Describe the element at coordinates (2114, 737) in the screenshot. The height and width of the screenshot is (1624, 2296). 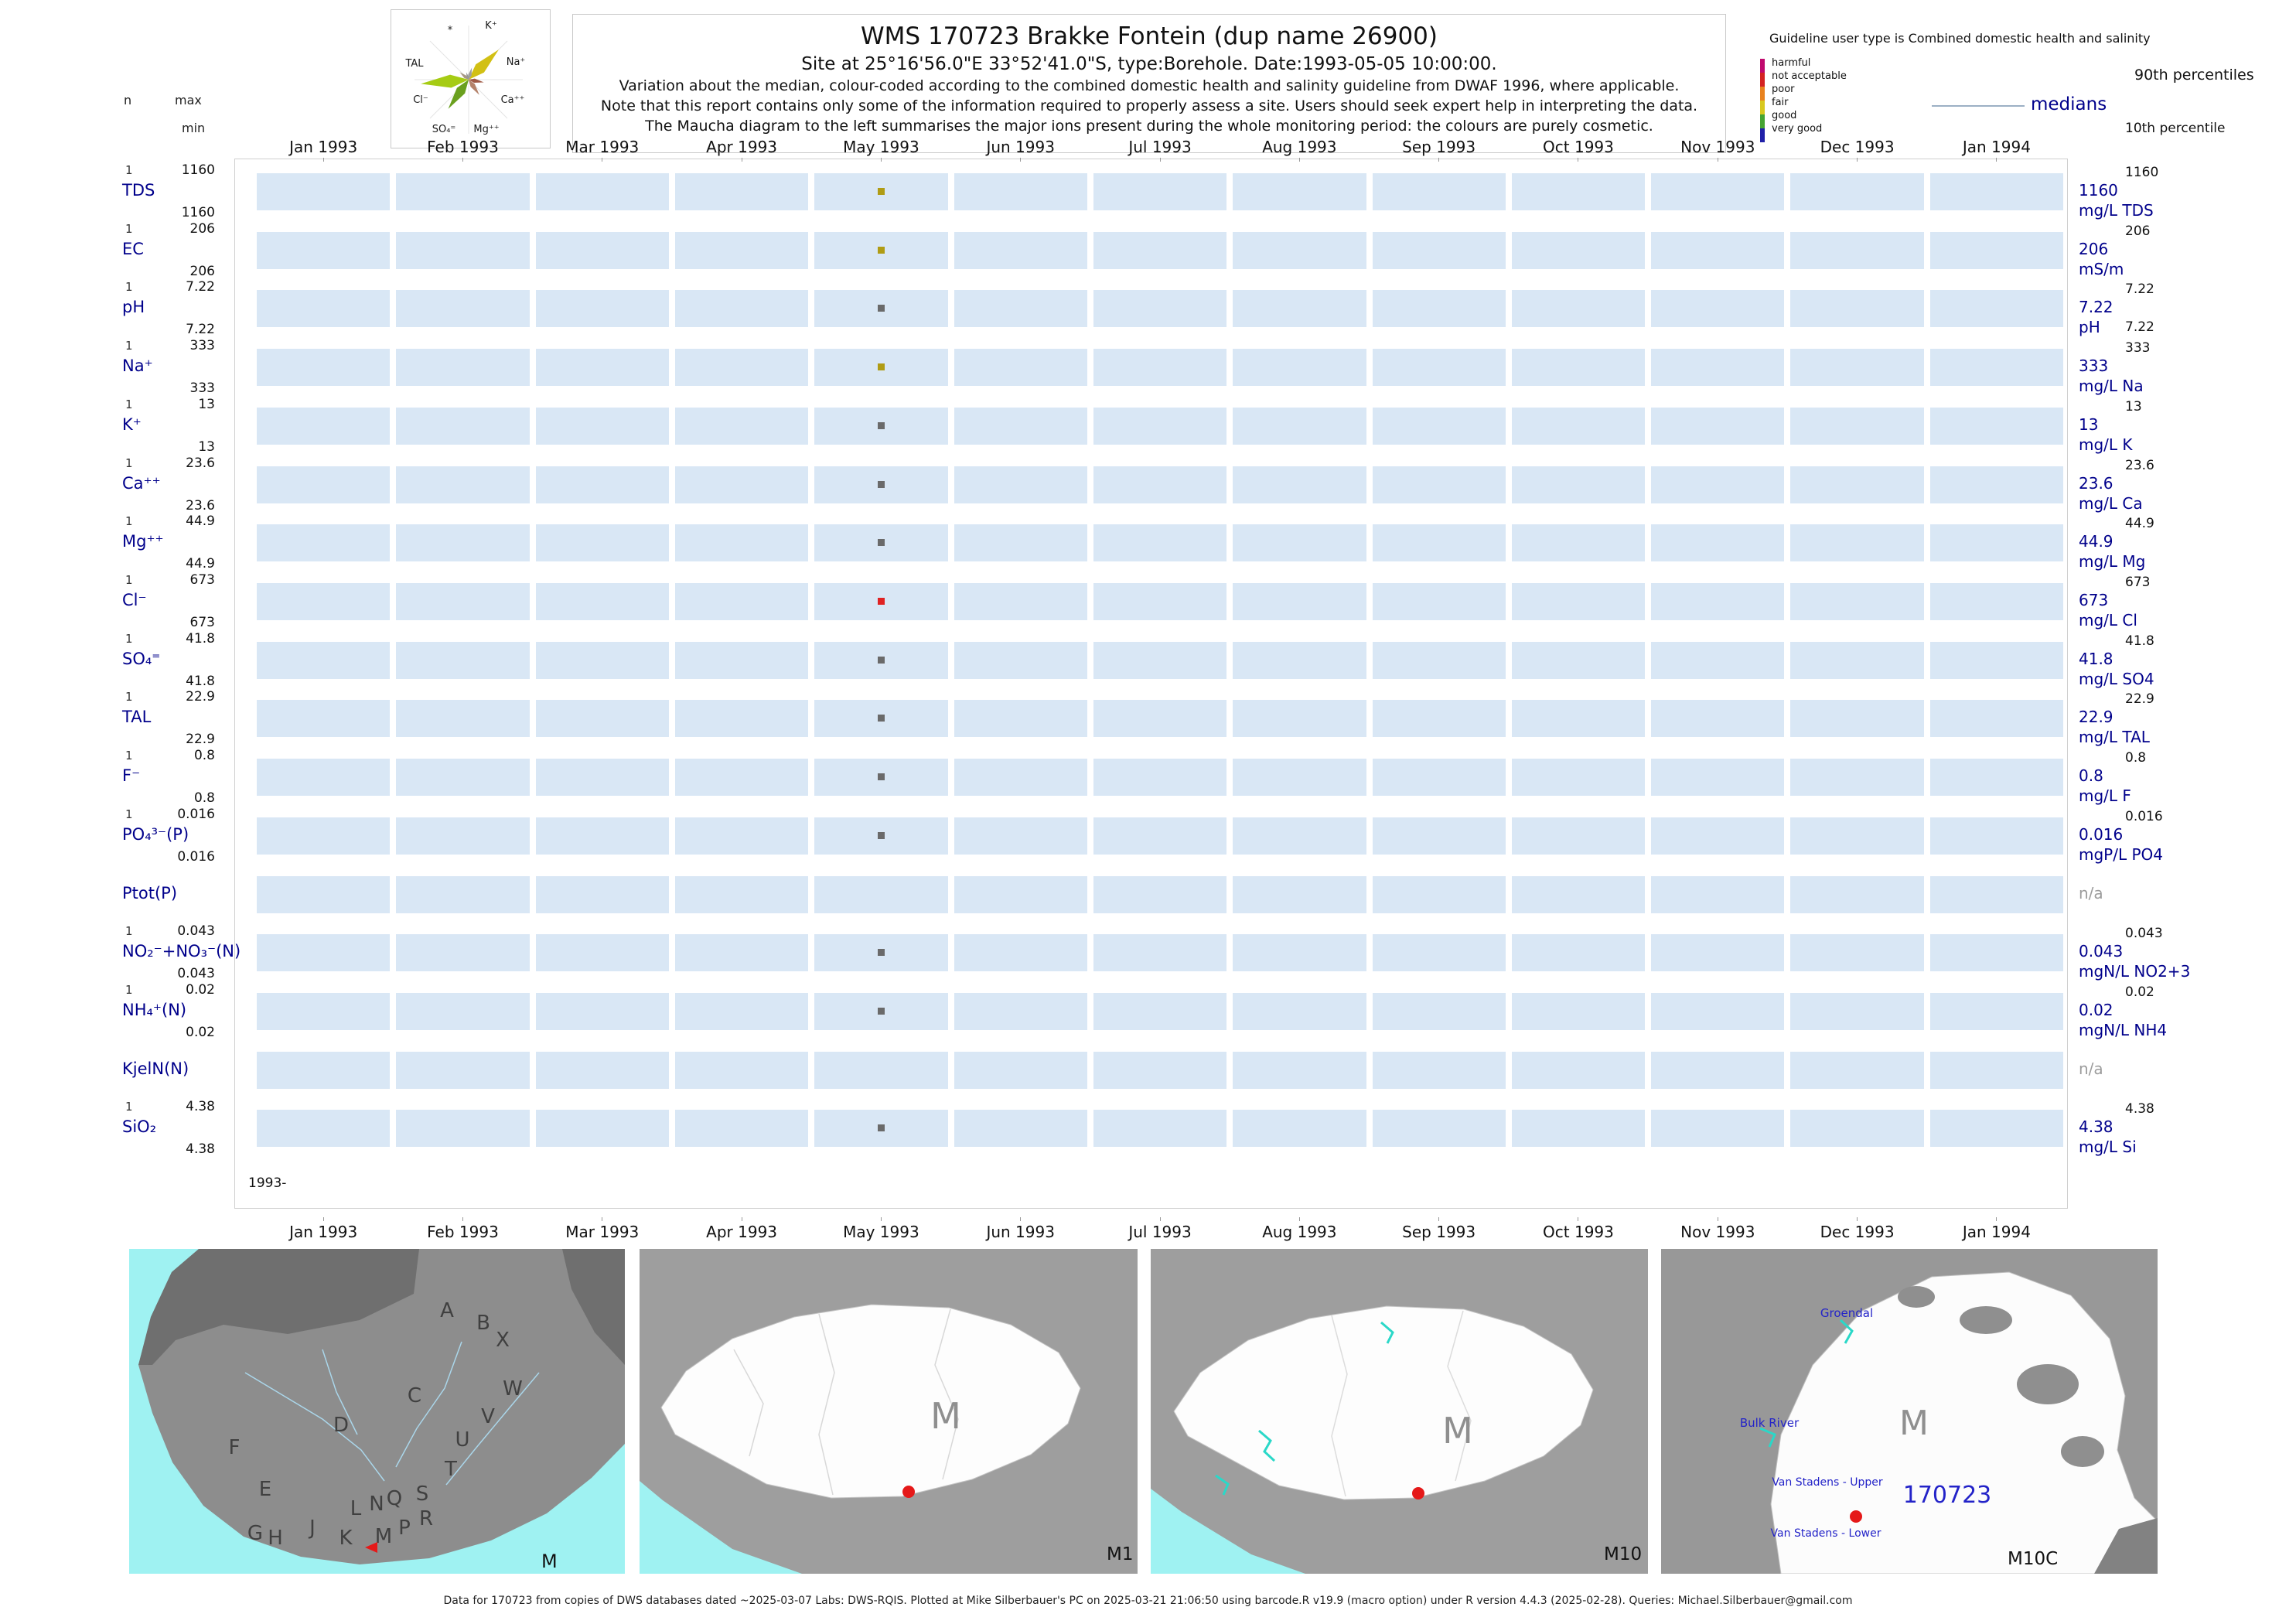
I see `unit-label: mg/L TAL` at that location.